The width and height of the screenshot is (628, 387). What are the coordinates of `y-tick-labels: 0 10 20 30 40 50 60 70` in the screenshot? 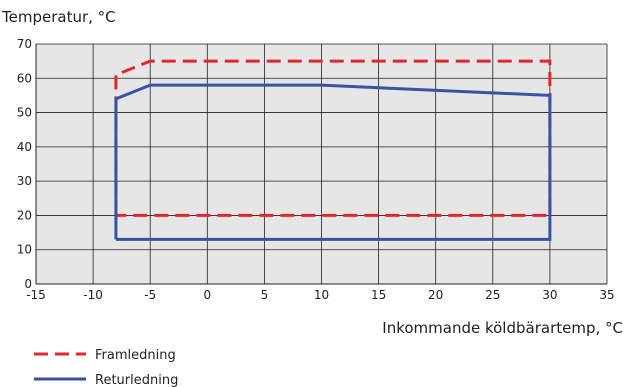 It's located at (24, 164).